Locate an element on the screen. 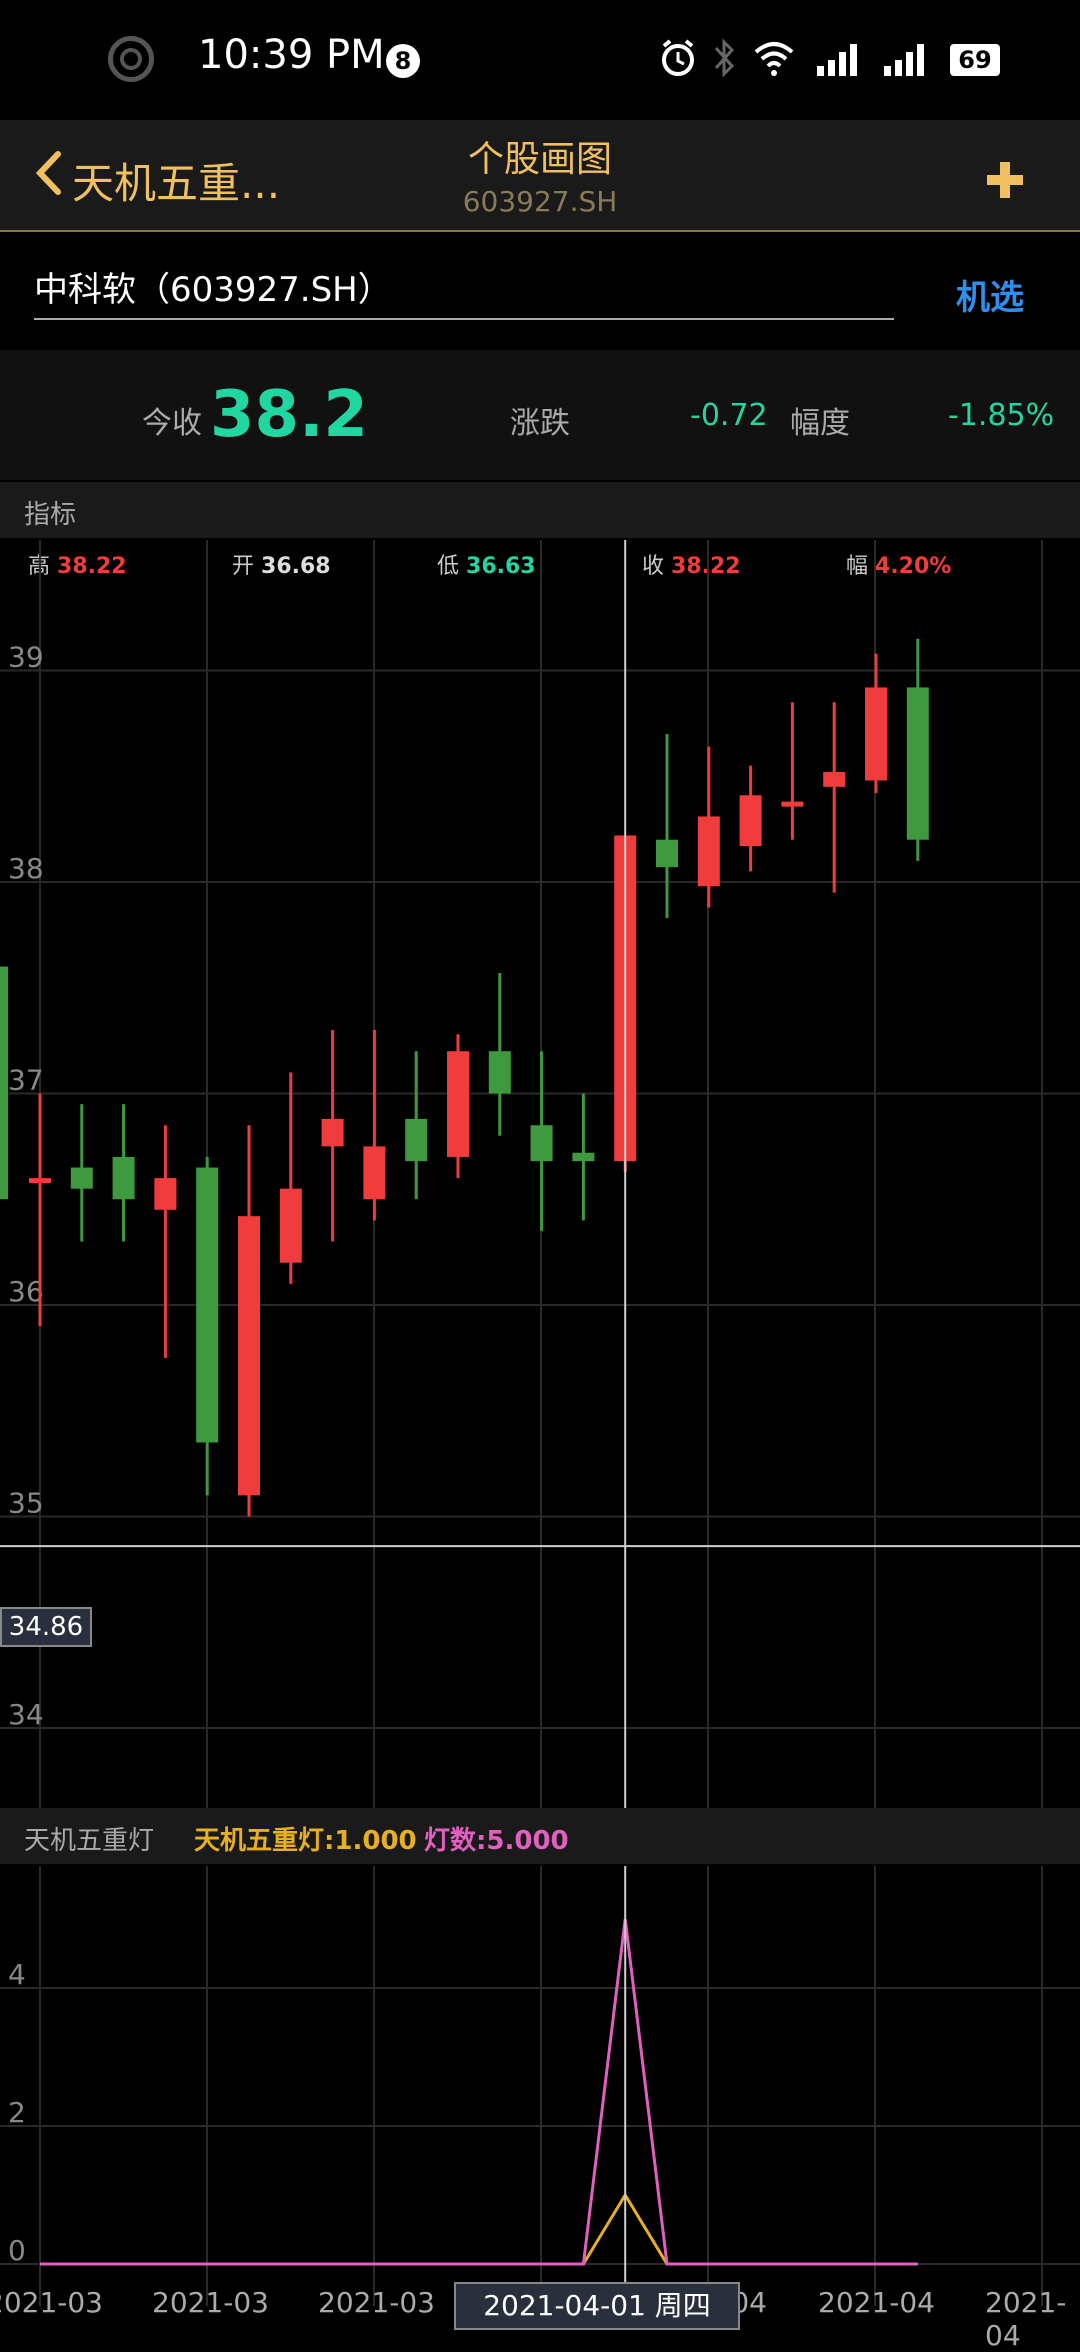 The image size is (1080, 2352). alarm-icon is located at coordinates (678, 60).